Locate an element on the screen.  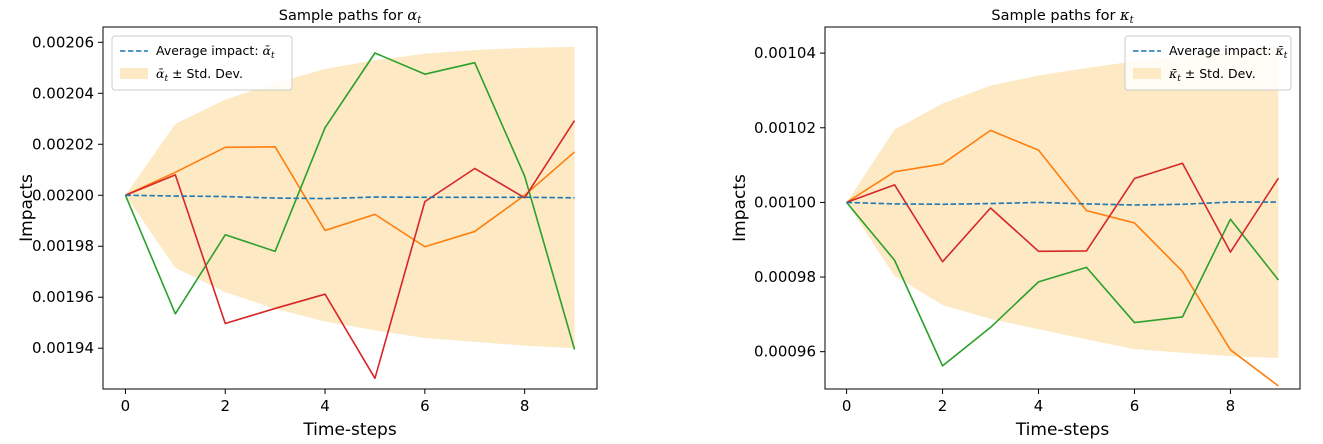
y-tick-label: 0.00206 is located at coordinates (63, 42).